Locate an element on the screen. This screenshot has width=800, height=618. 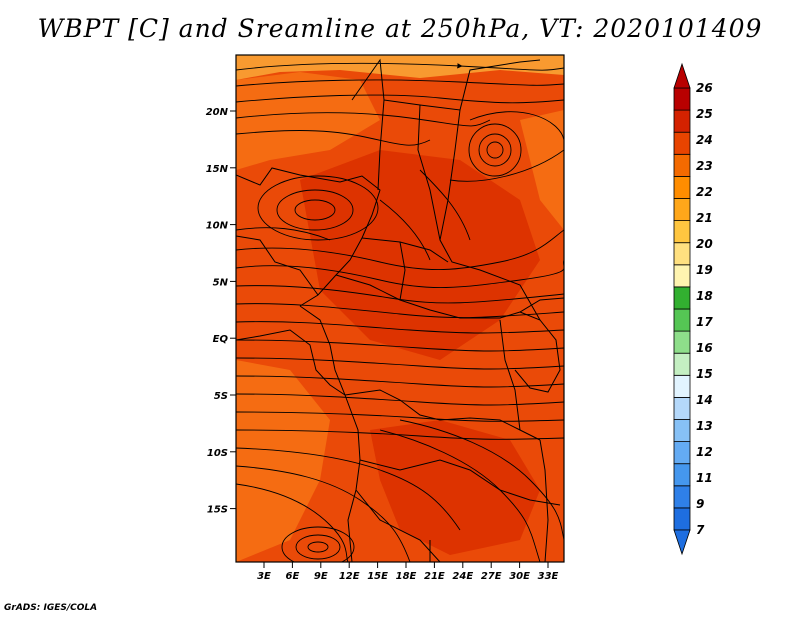
colorbar-label: 7 is located at coordinates (700, 530).